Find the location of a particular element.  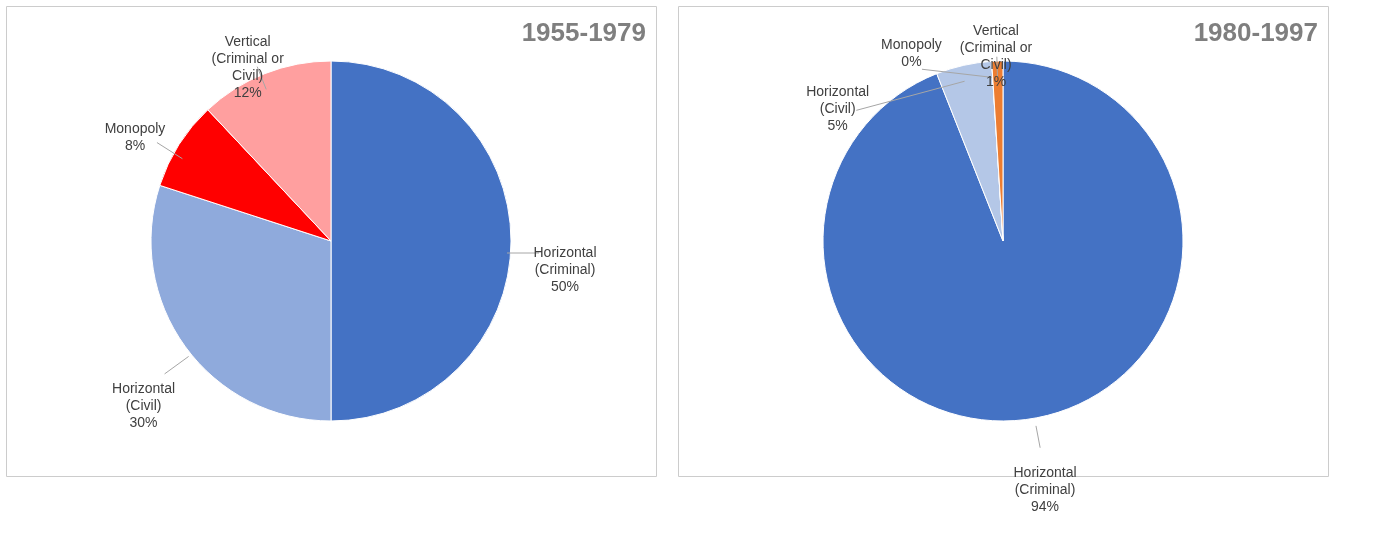

slice-label: Monopoly is located at coordinates (135, 127).